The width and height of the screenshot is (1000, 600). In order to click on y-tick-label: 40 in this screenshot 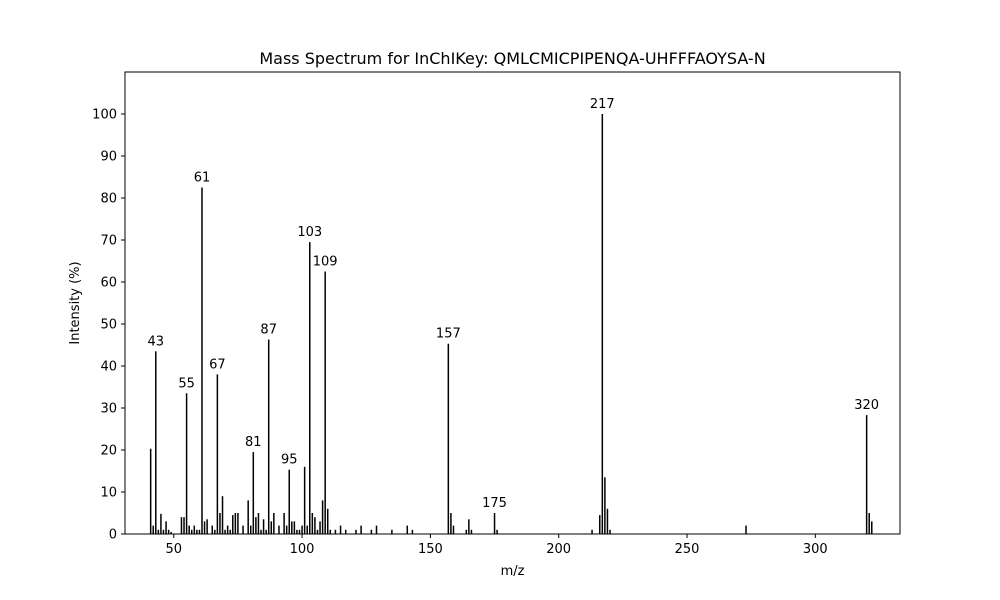, I will do `click(108, 367)`.